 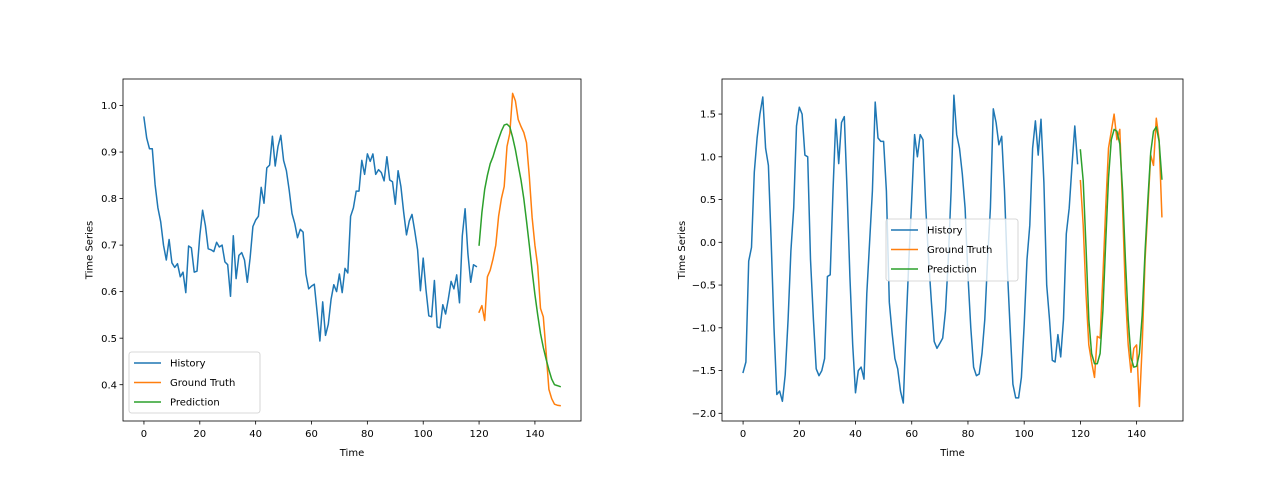 I want to click on y-tick-label: −2.0, so click(x=704, y=414).